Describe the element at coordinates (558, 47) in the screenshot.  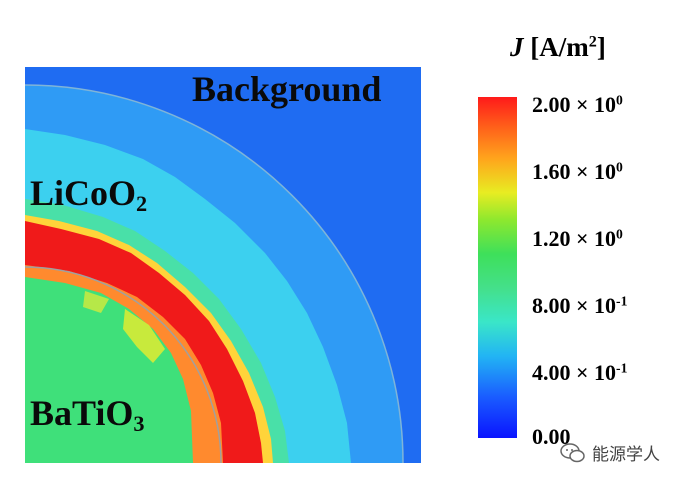
I see `colorbar-title: J [A/m2]` at that location.